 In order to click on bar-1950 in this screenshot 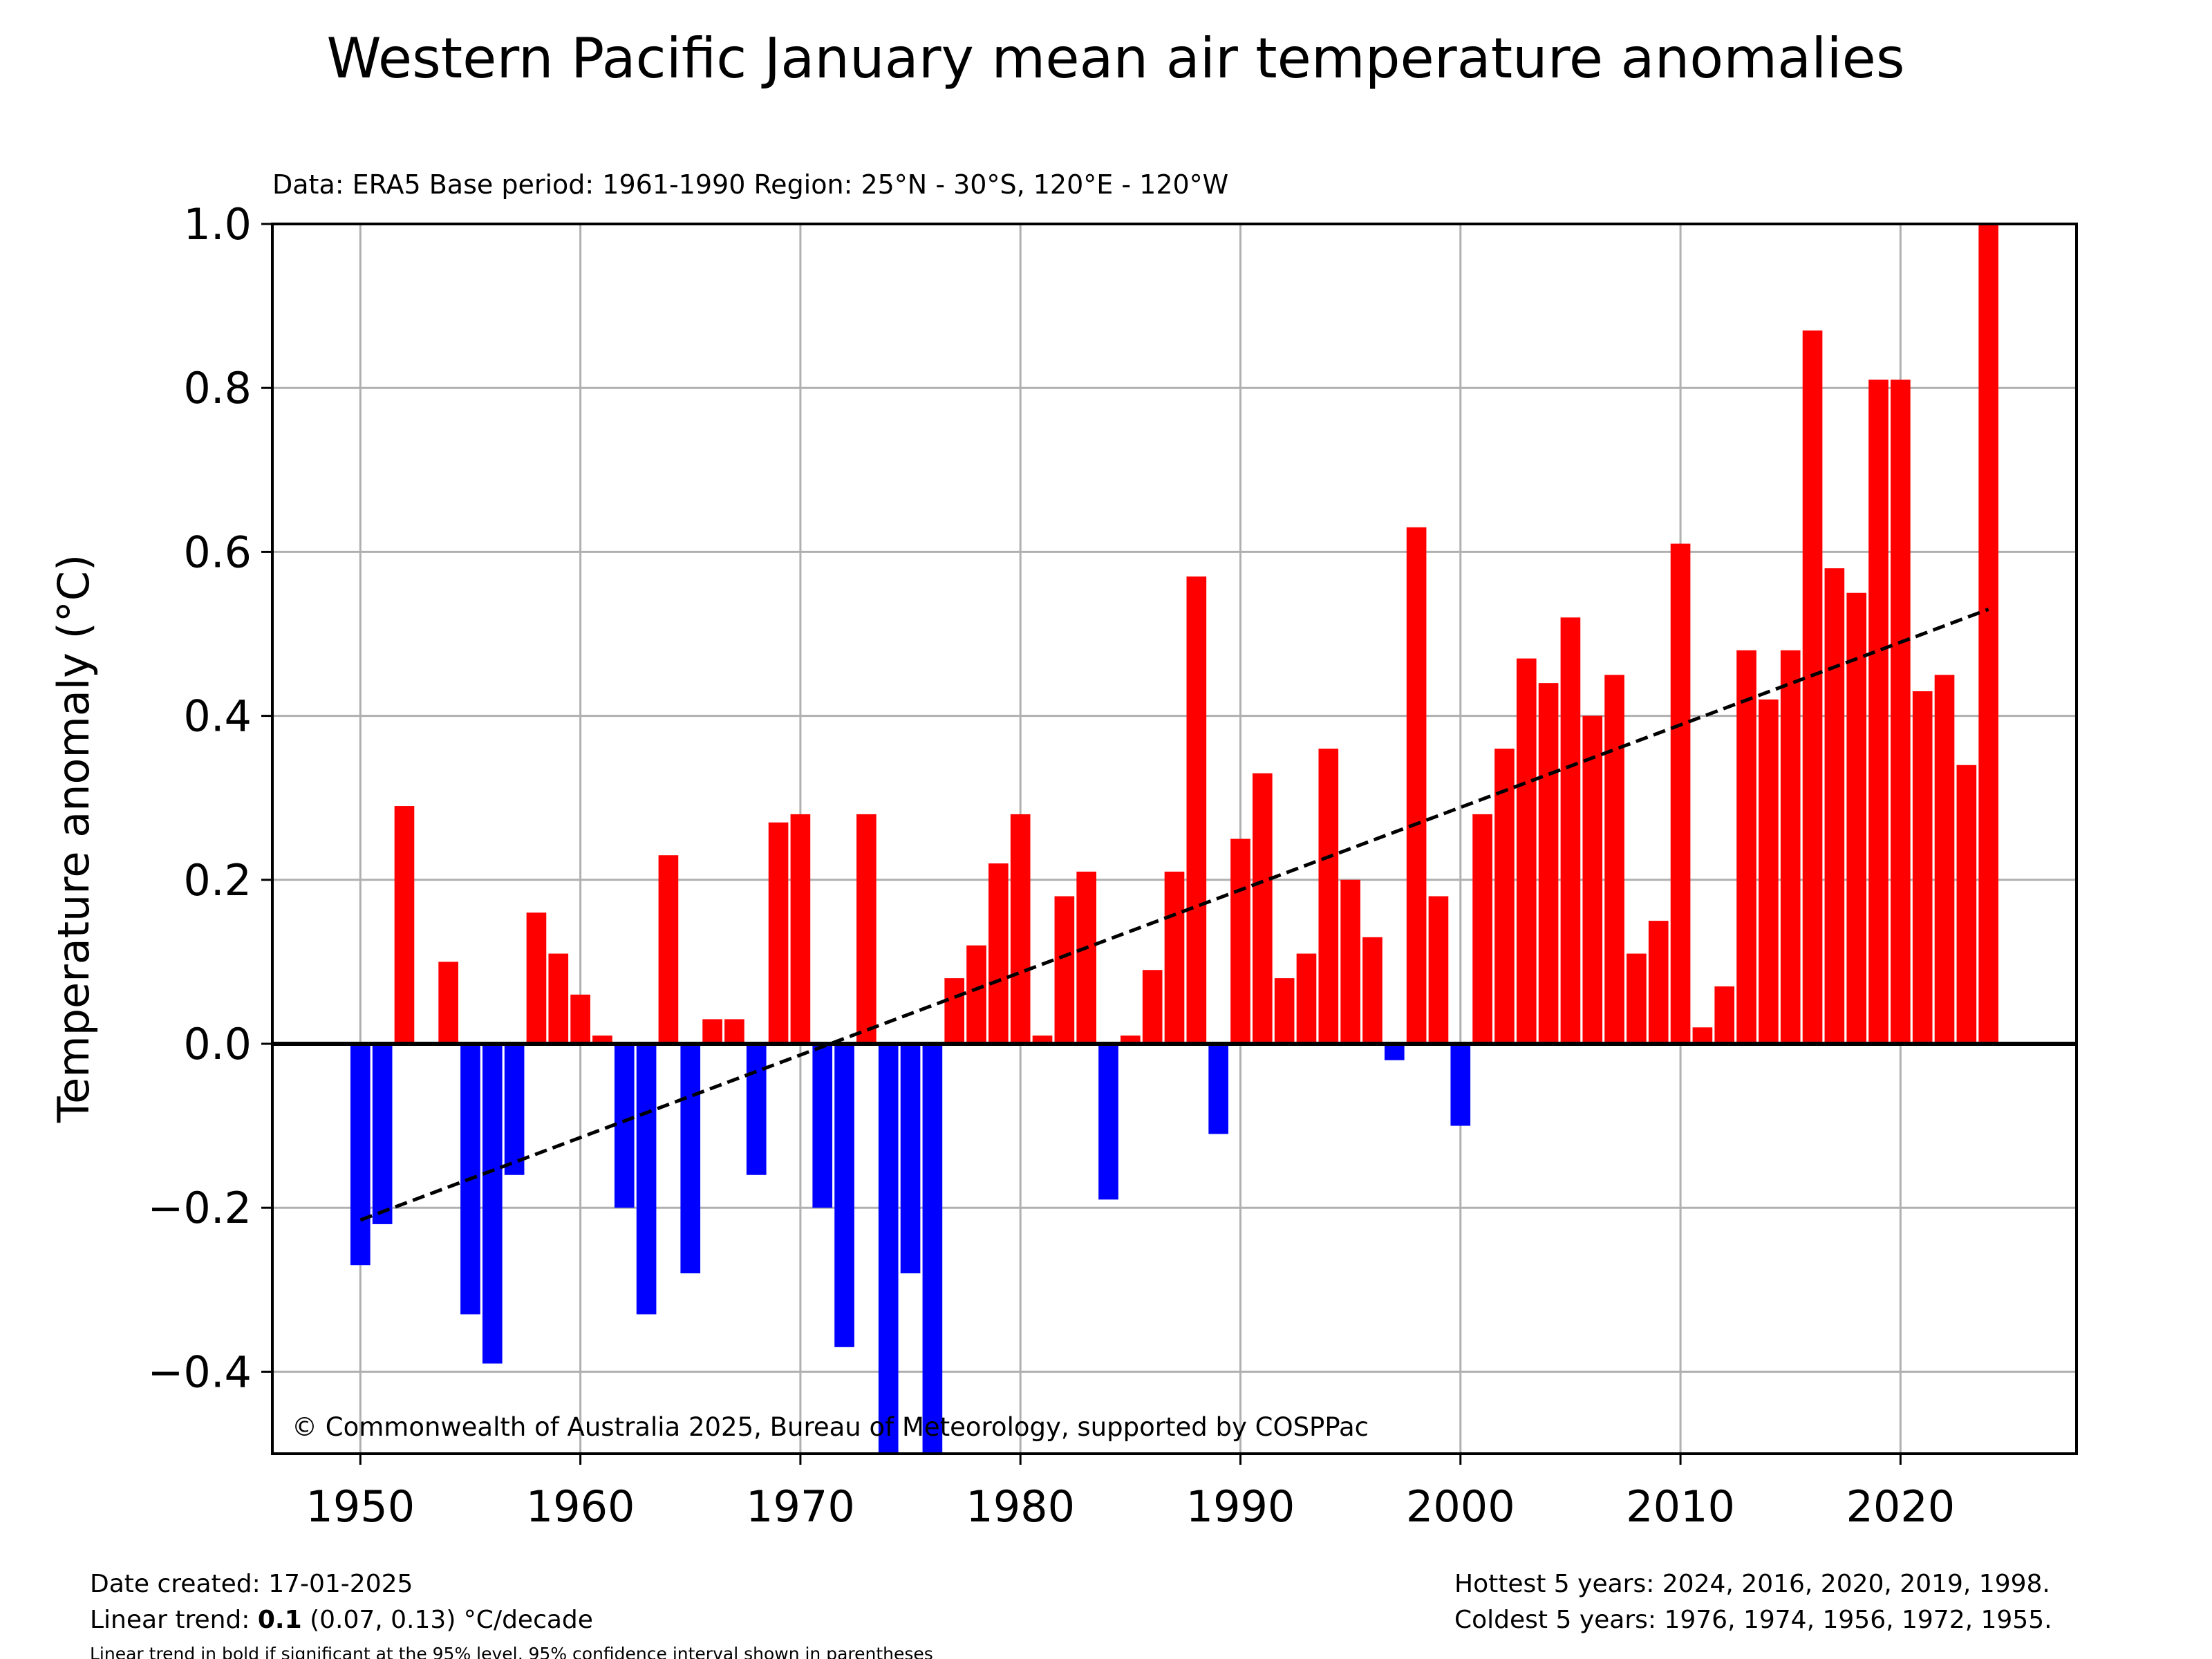, I will do `click(360, 1155)`.